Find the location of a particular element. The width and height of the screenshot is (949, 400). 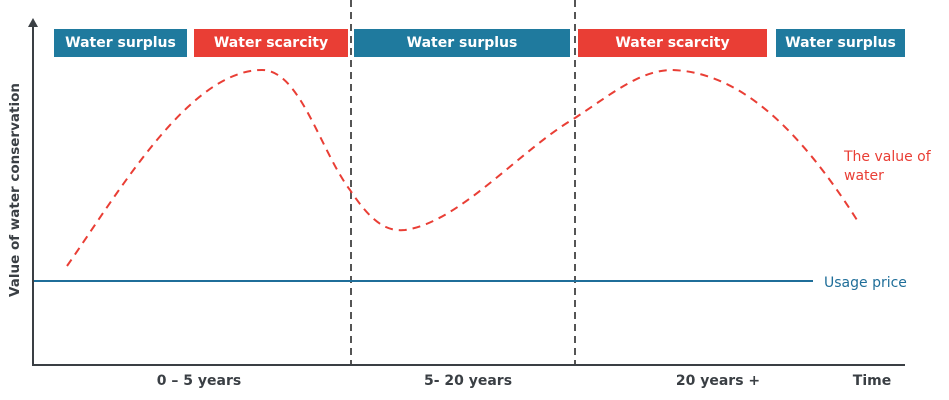

period-label: 0 – 5 years is located at coordinates (199, 381).